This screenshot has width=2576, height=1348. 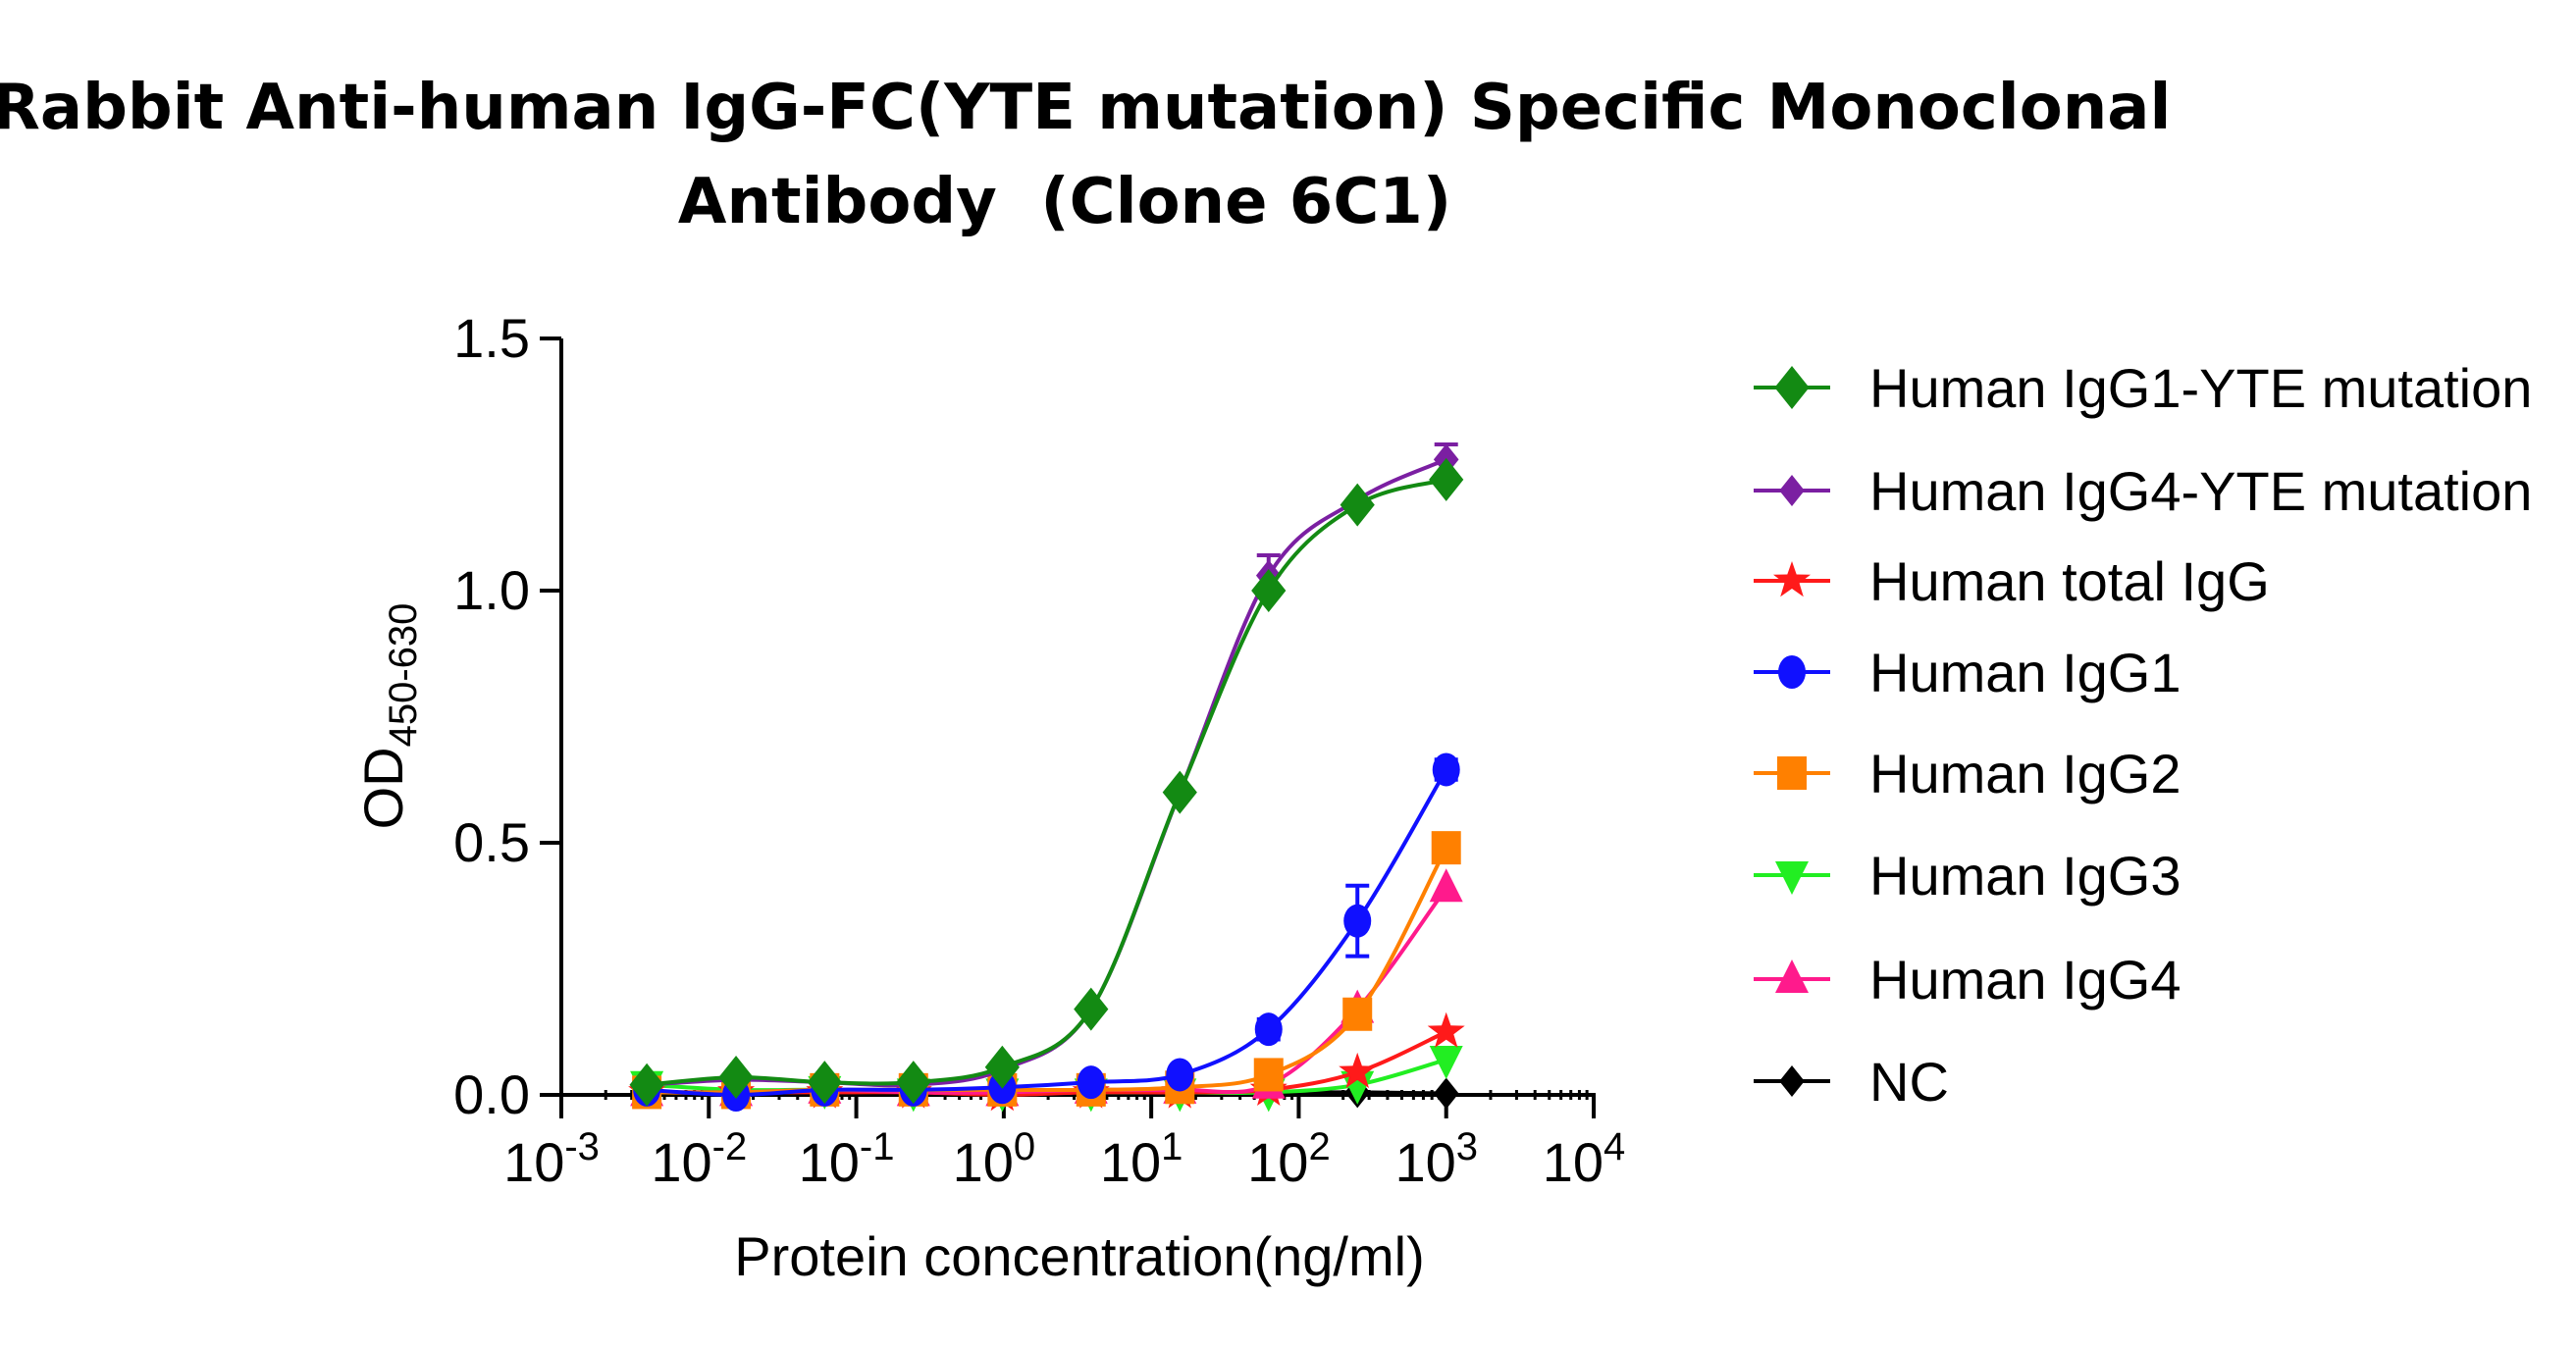 What do you see at coordinates (730, 1146) in the screenshot?
I see `x-tick-exponent: -2` at bounding box center [730, 1146].